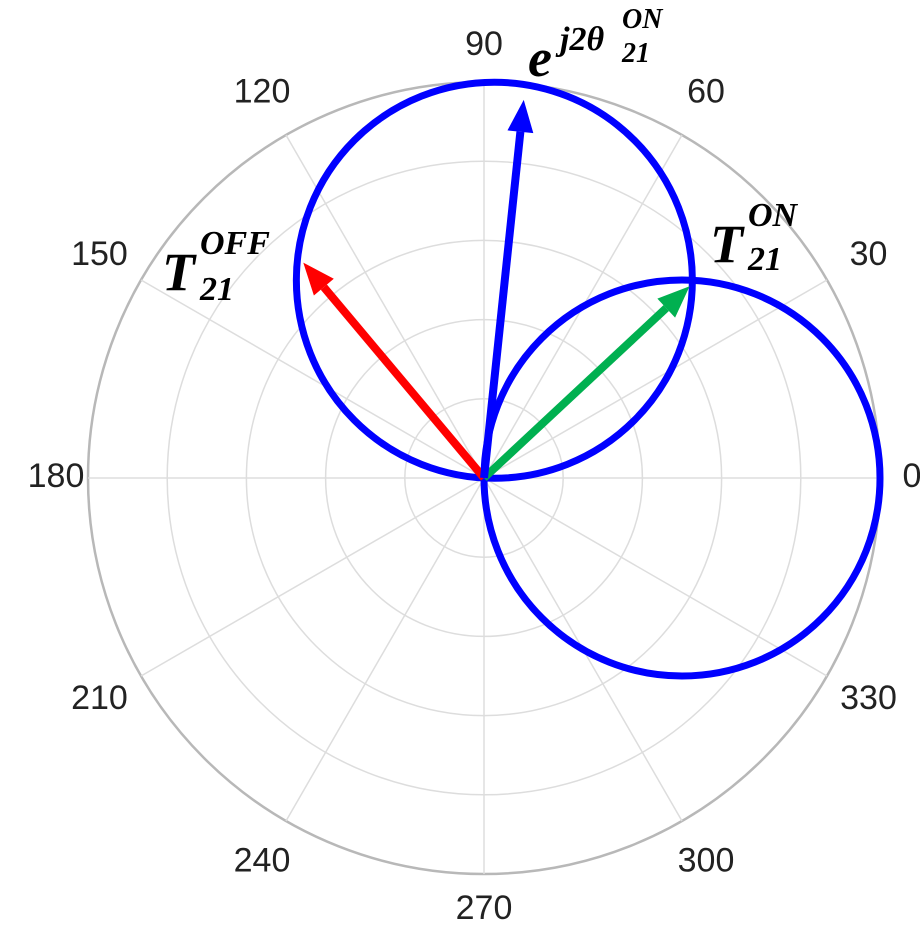 The image size is (920, 937). What do you see at coordinates (706, 860) in the screenshot?
I see `theta-tick-label: 300` at bounding box center [706, 860].